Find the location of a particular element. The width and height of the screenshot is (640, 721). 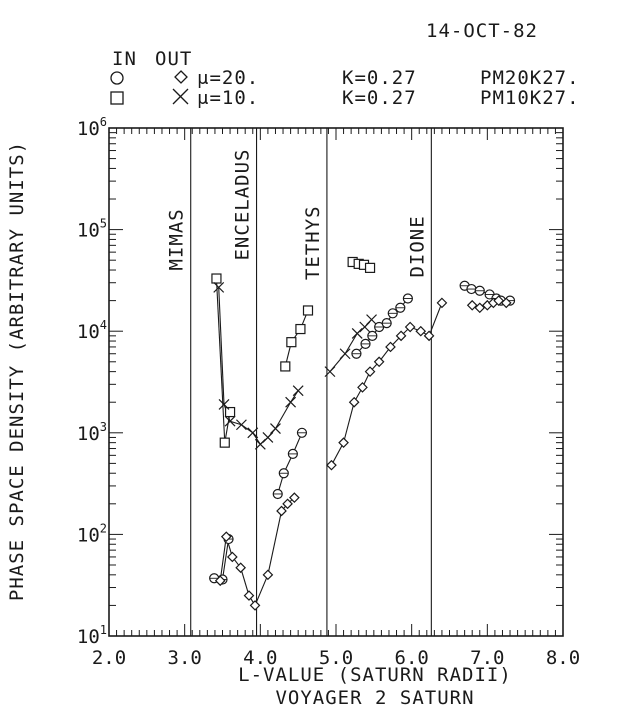

x-tick-label: 5.0 is located at coordinates (336, 658).